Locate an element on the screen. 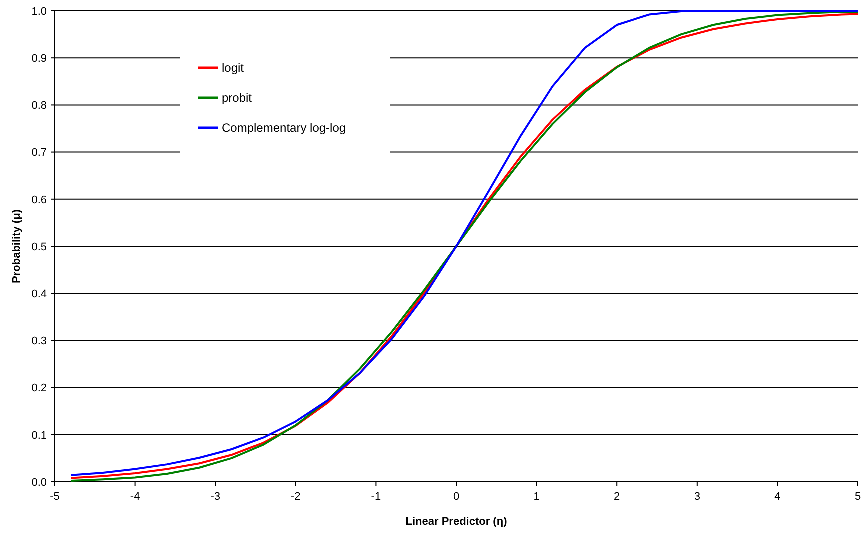 The image size is (866, 533). y-tick-label: 0.9 is located at coordinates (39, 58).